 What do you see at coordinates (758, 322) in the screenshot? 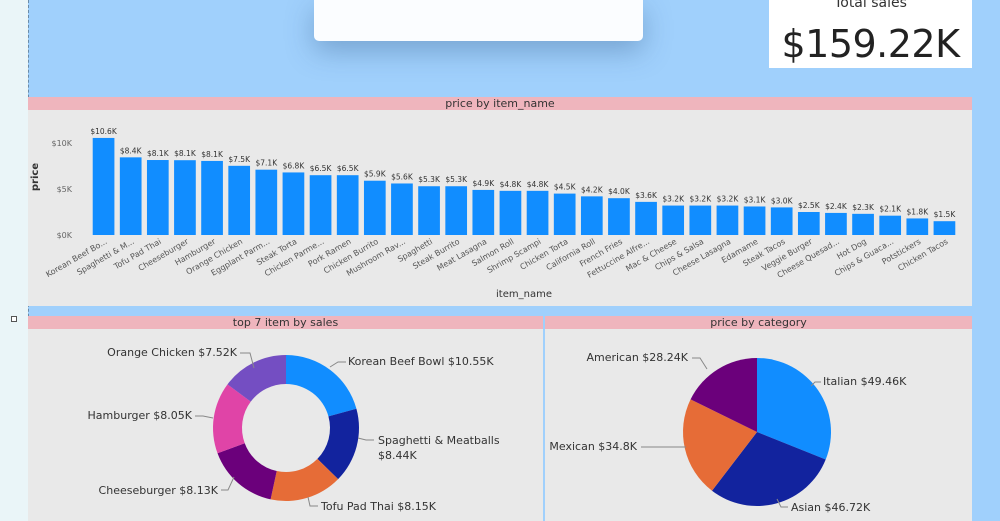
I see `pie-chart-title: price by category` at bounding box center [758, 322].